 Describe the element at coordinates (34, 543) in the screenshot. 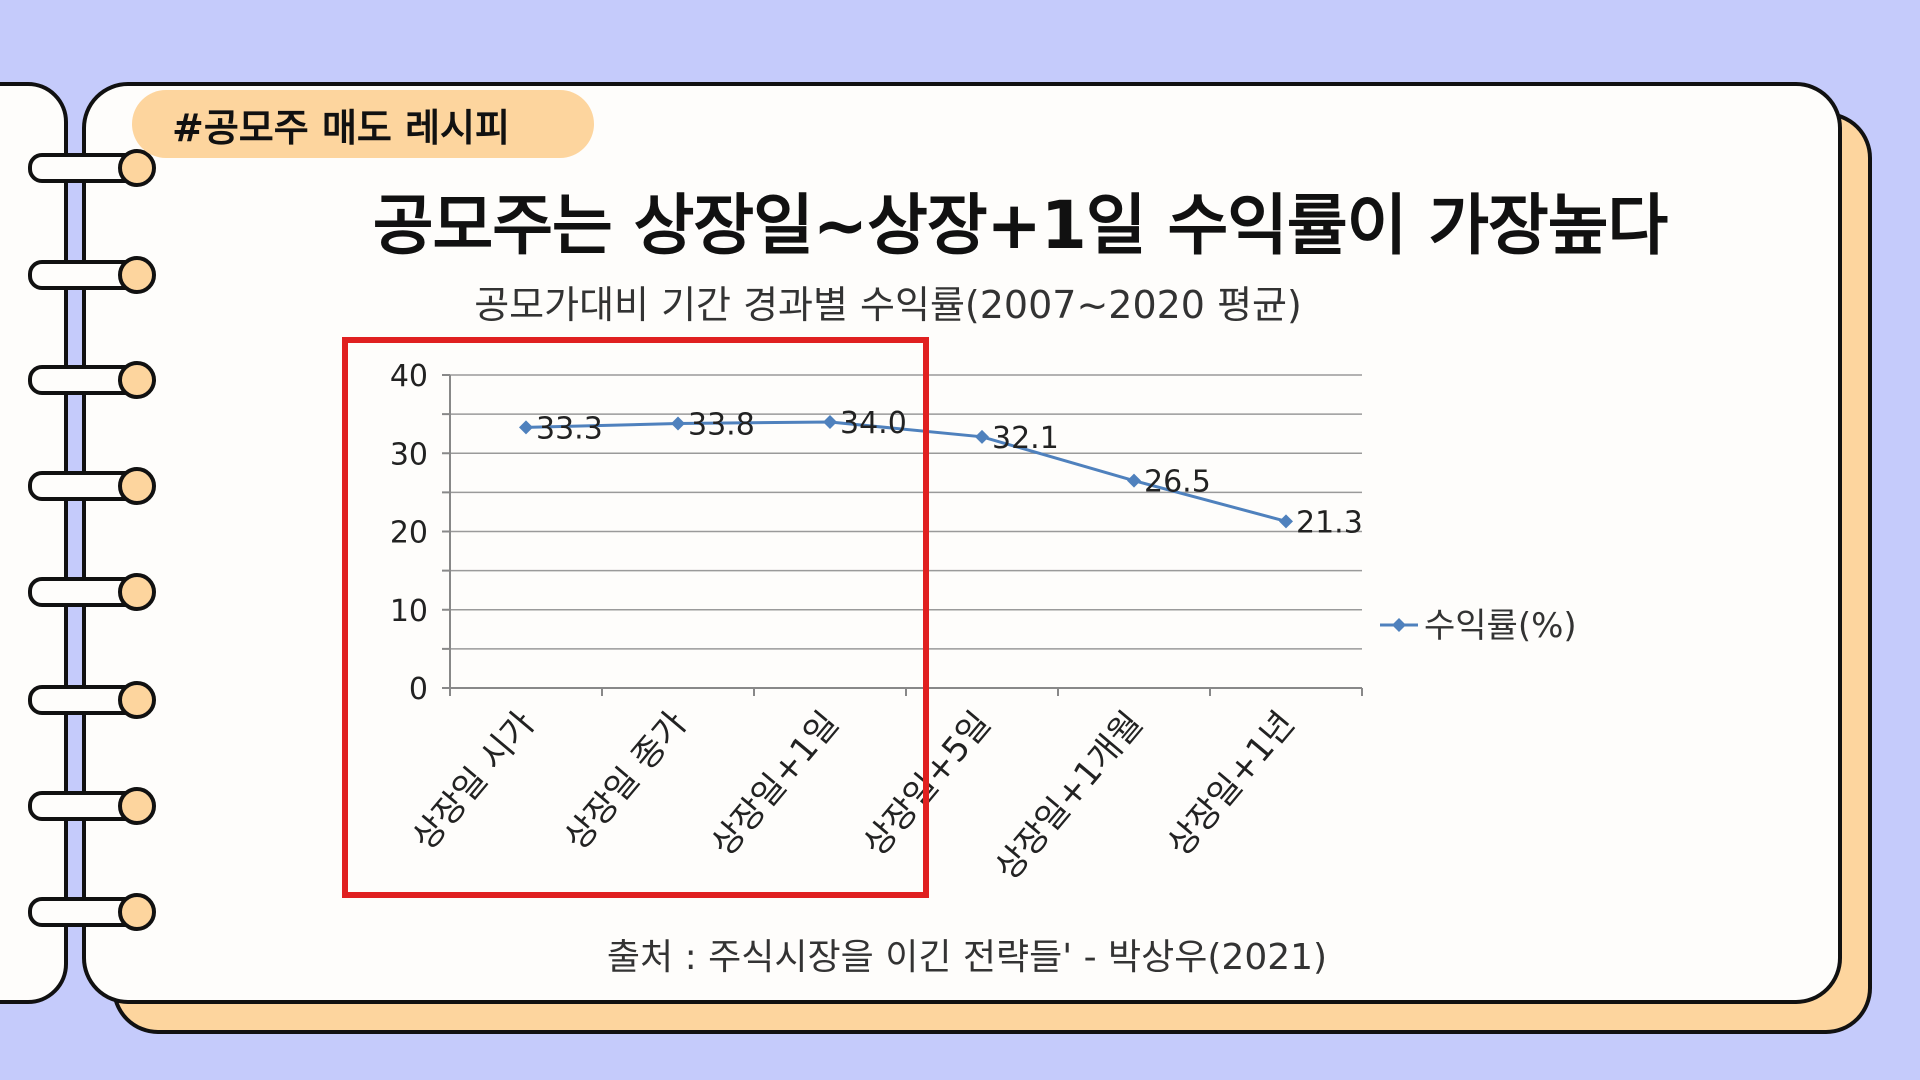

I see `notebook-left-strip` at that location.